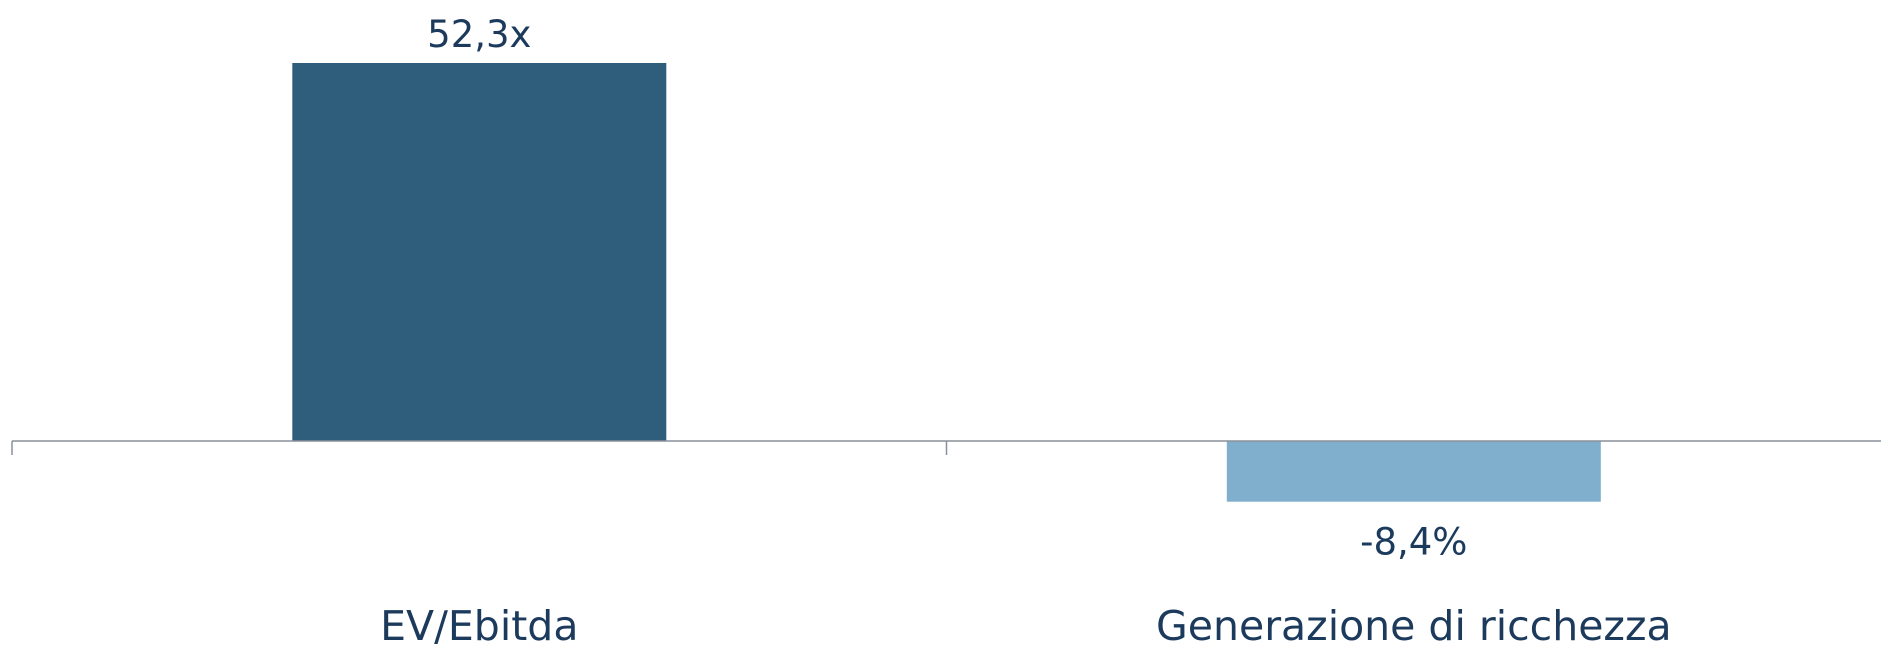 This screenshot has width=1881, height=661. I want to click on category-label-1: EV/Ebitda, so click(479, 626).